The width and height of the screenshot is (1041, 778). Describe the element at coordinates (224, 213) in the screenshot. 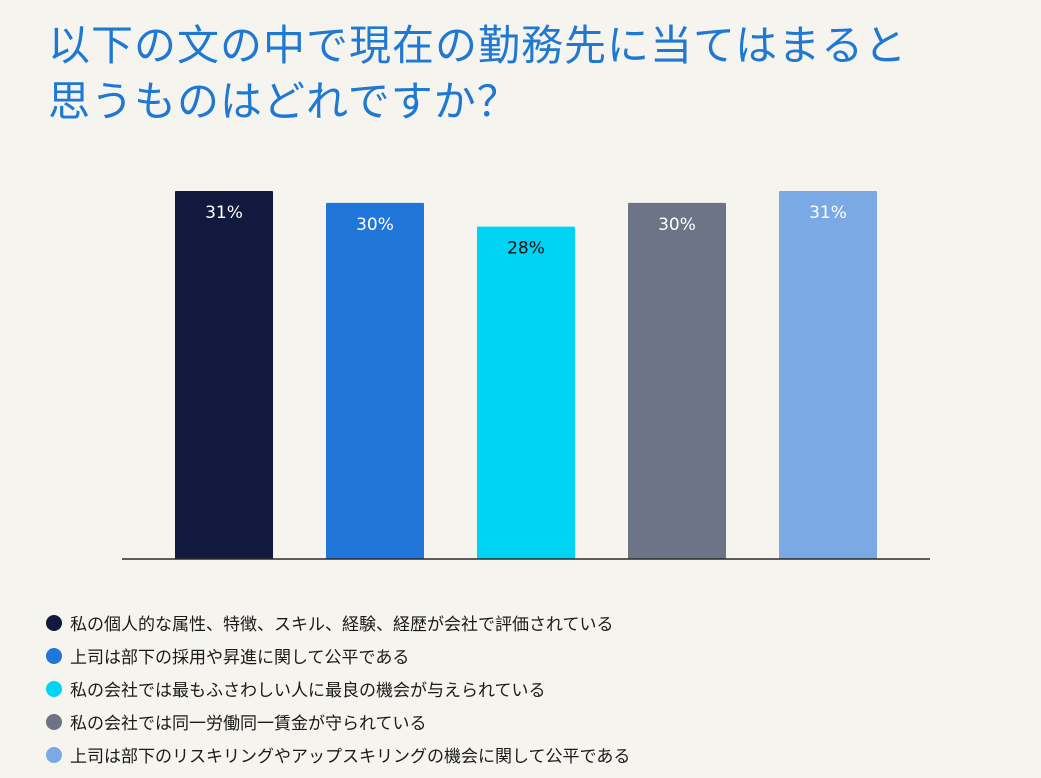

I see `bar-value-label-1: 31%` at that location.